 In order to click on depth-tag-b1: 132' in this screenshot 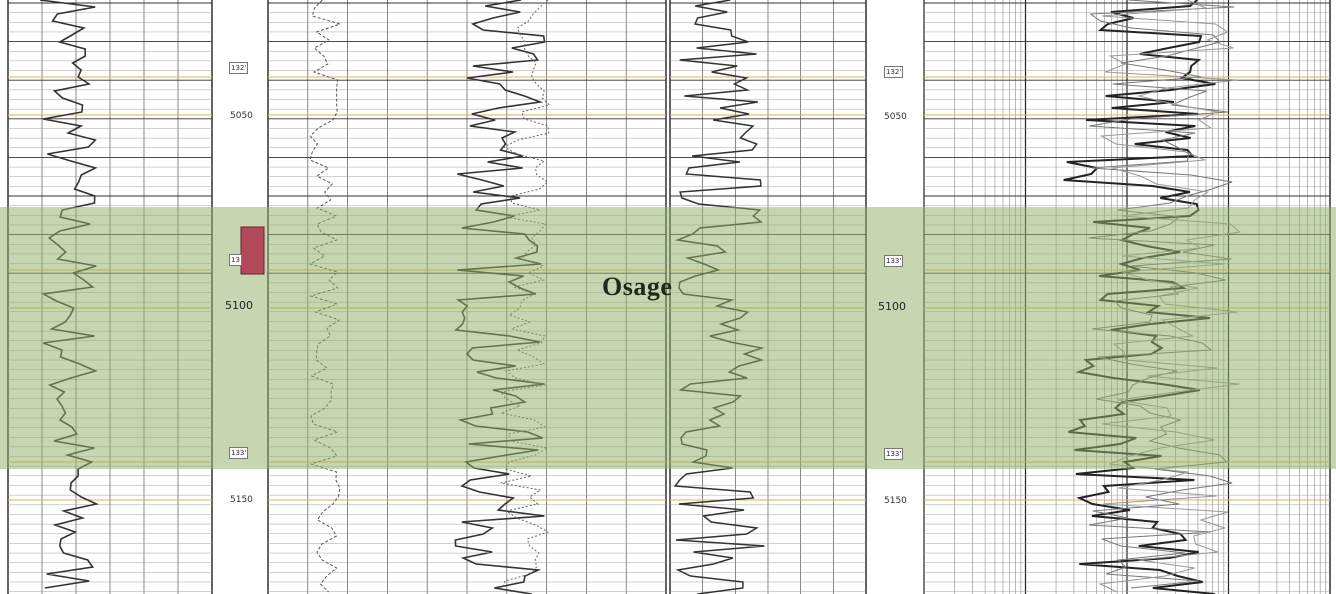, I will do `click(894, 72)`.